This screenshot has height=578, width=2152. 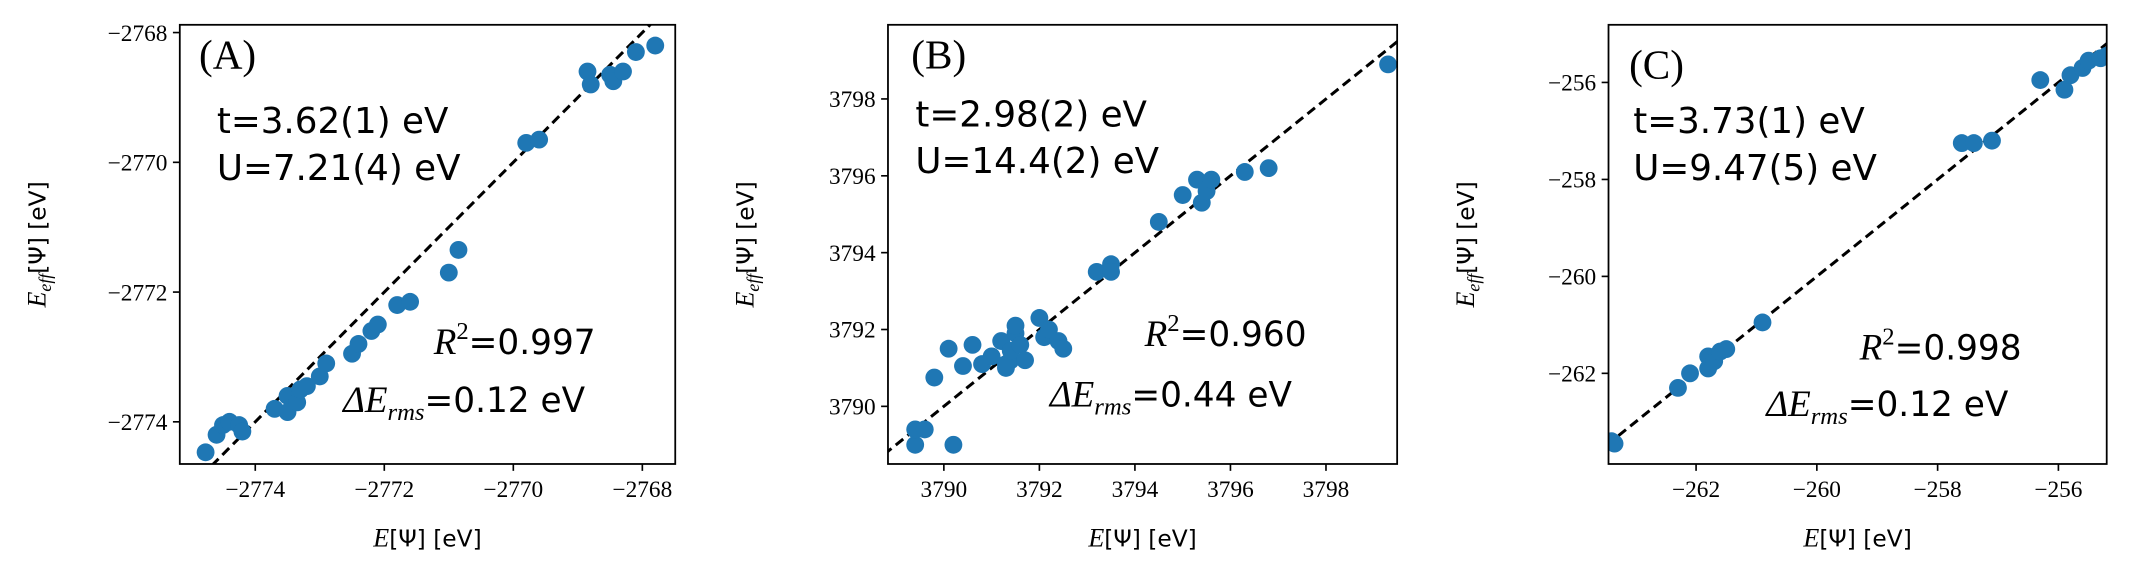 I want to click on y-tick-label: −2770, so click(x=138, y=164).